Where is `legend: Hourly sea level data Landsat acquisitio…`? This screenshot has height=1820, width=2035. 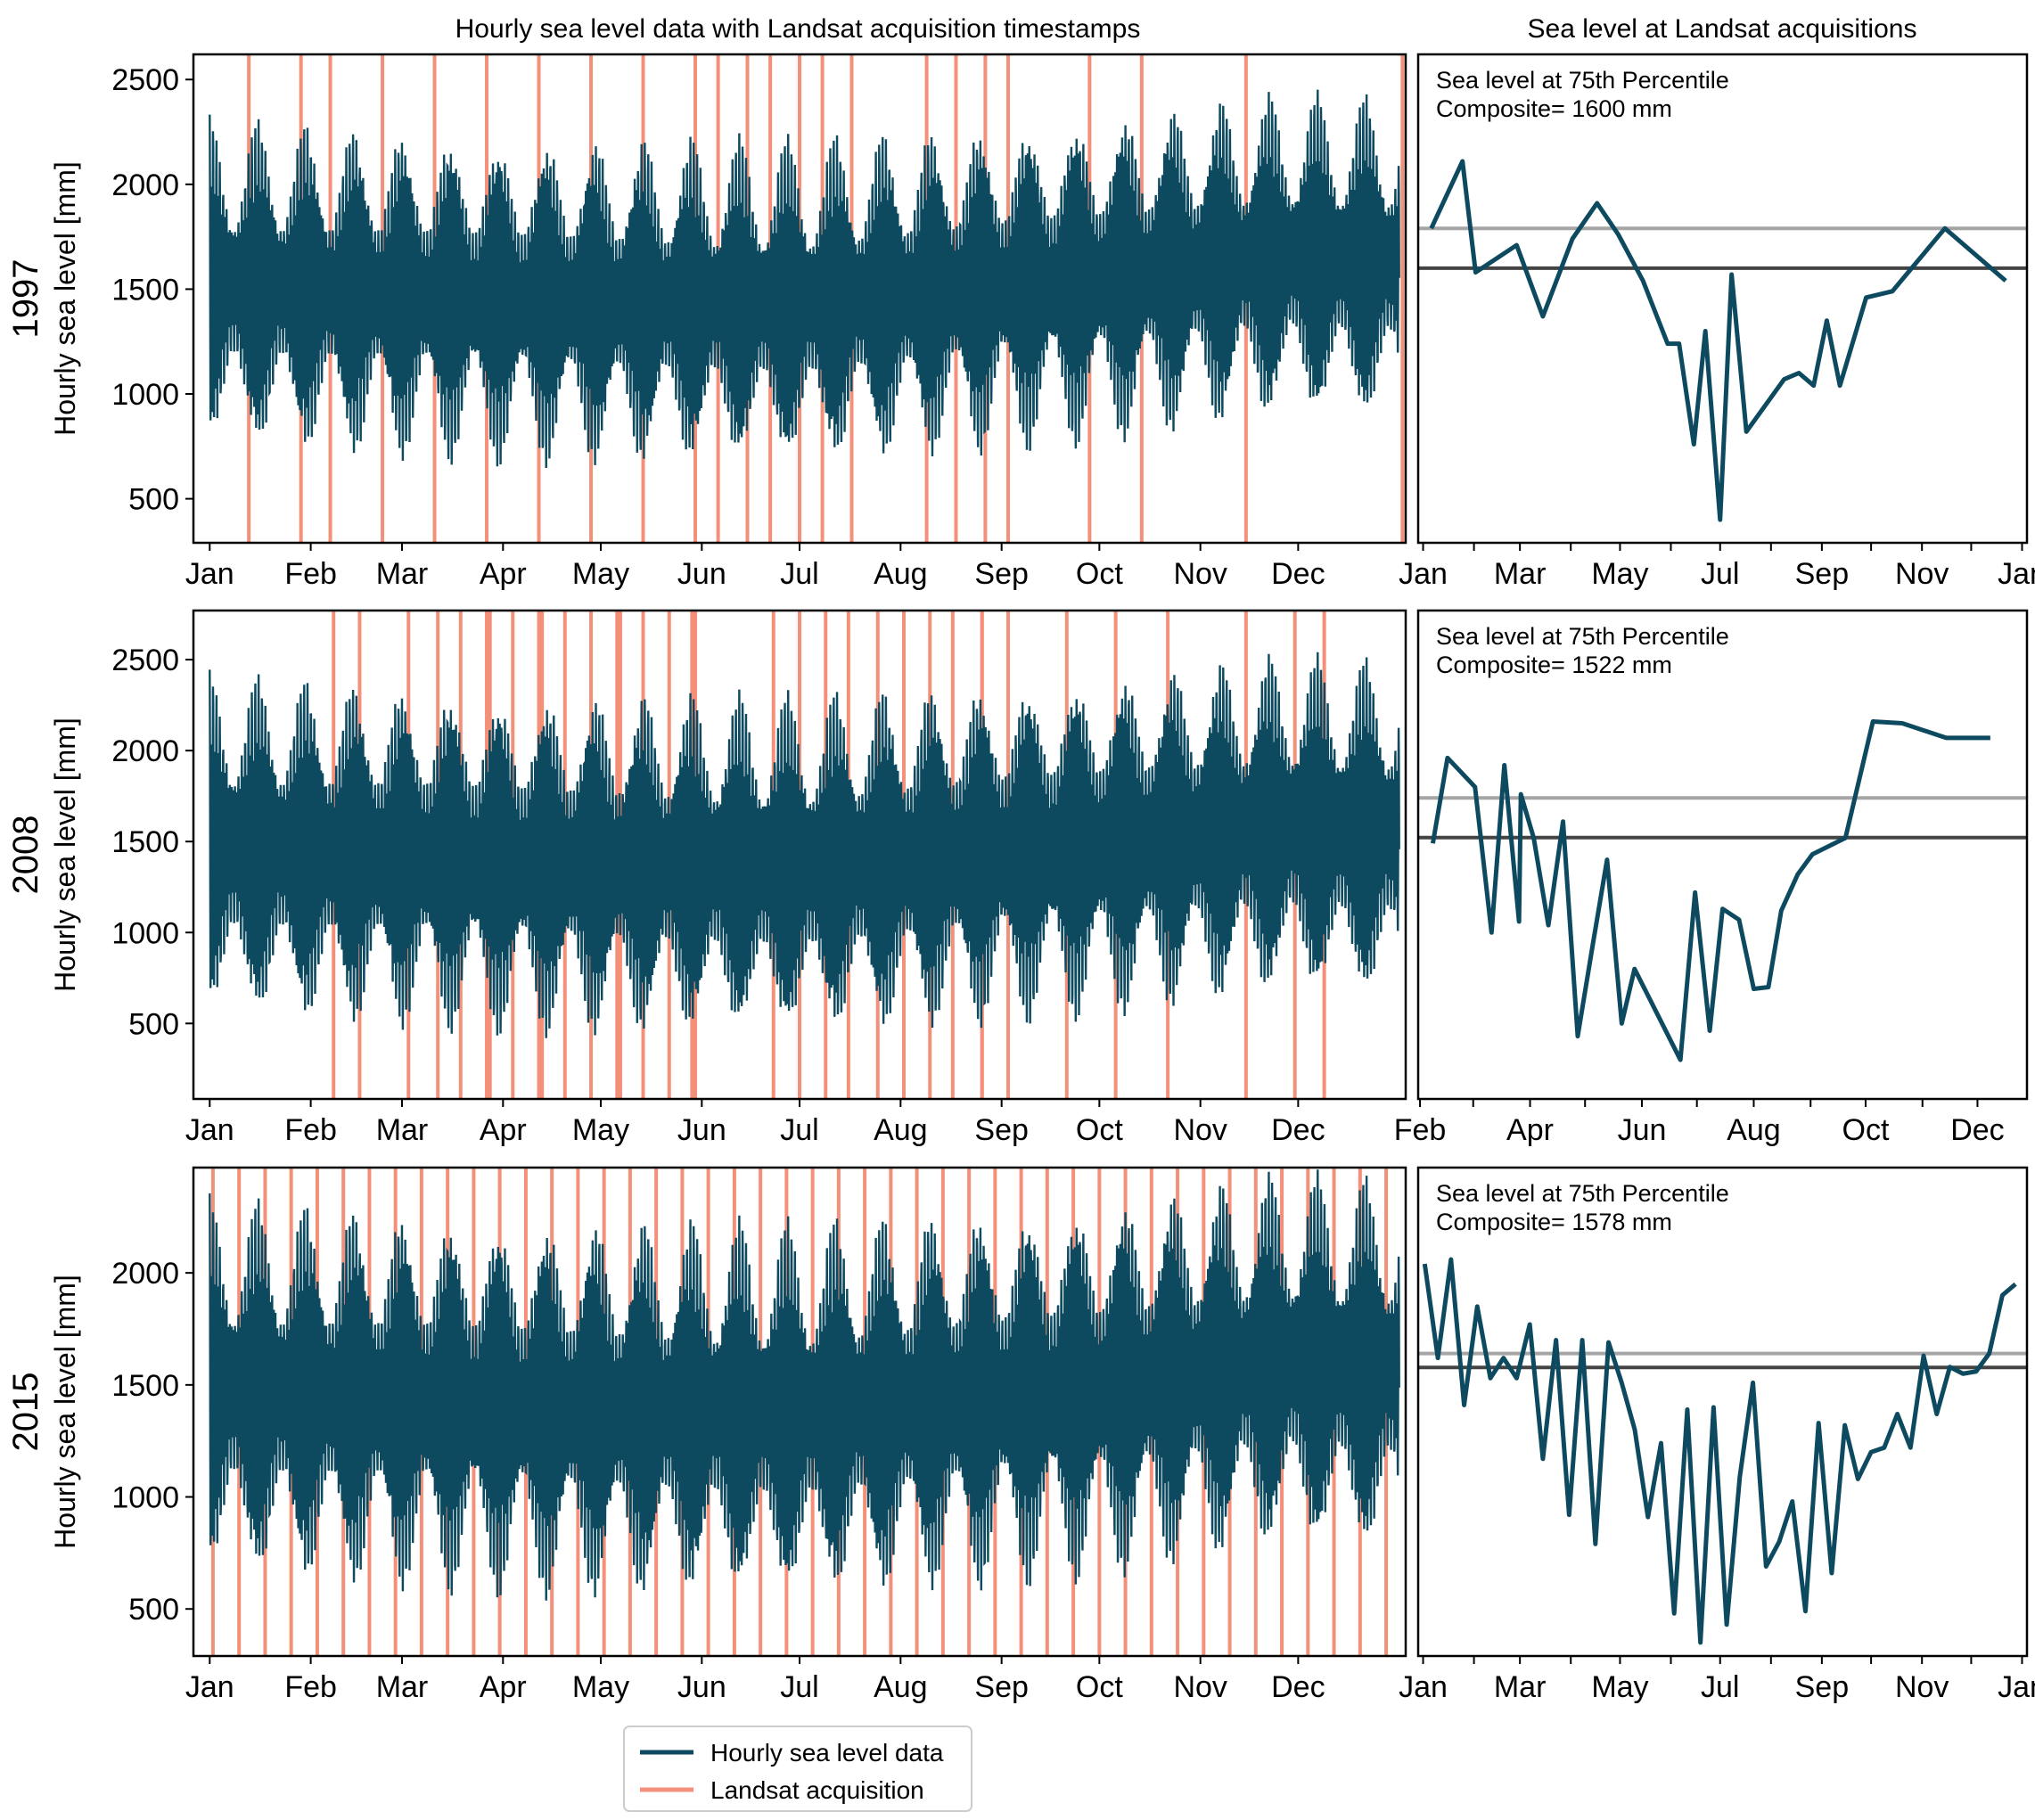 legend: Hourly sea level data Landsat acquisitio… is located at coordinates (797, 1769).